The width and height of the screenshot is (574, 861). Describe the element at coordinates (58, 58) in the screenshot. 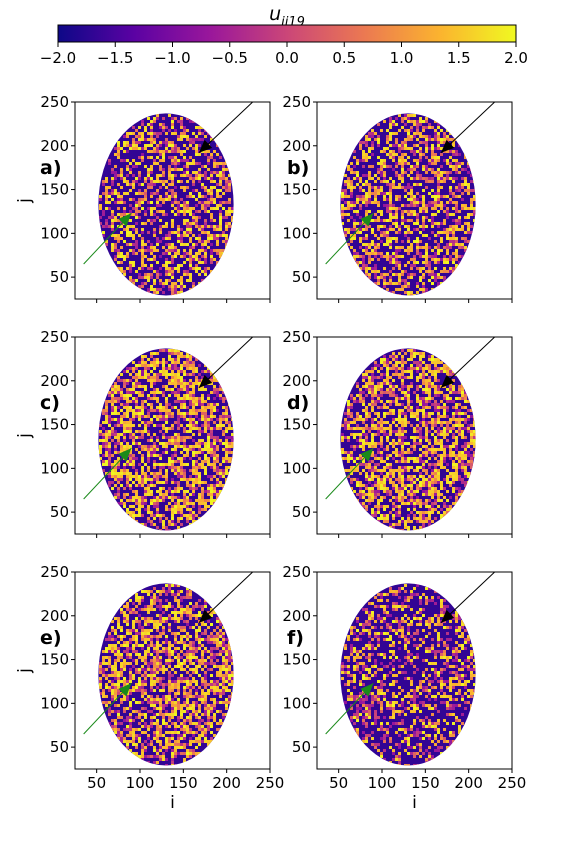

I see `colorbar-tick-label: −2.0` at that location.